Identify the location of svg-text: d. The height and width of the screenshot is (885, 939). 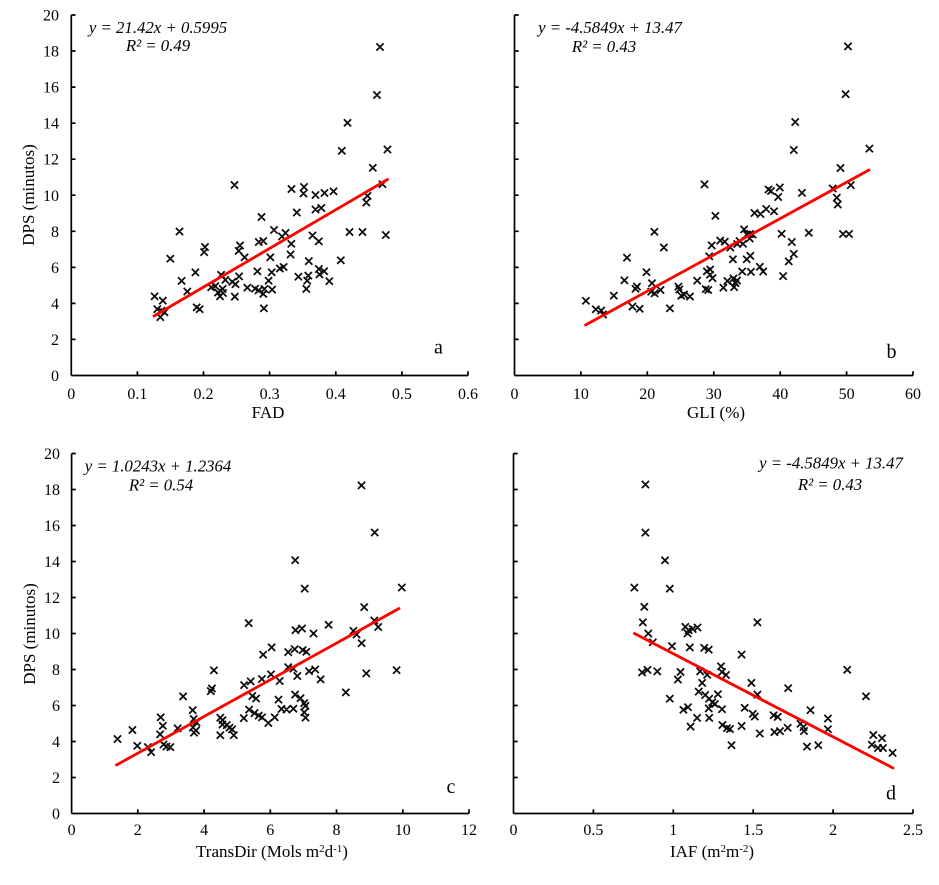
(891, 794).